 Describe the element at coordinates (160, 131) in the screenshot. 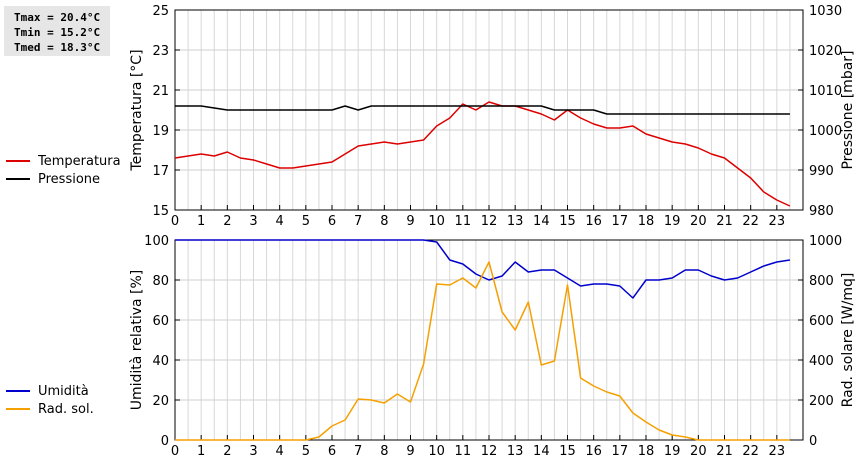

I see `temp-pressure-y-tick-label: 19` at that location.